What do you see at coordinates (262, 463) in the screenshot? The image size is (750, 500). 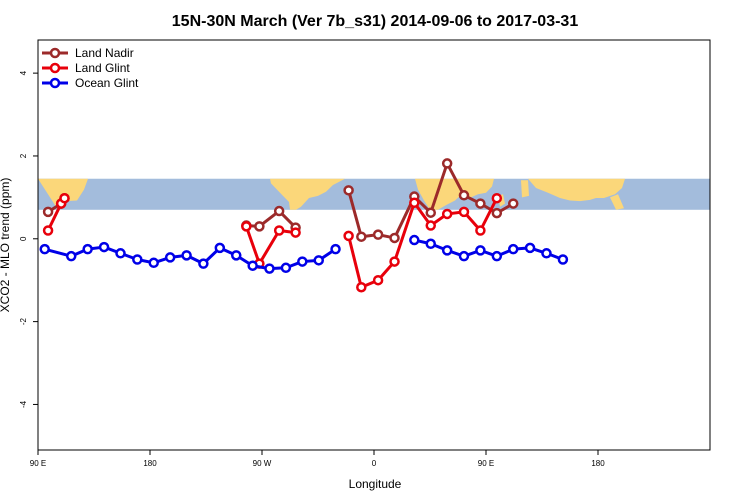 I see `x-tick-label: 90 W` at bounding box center [262, 463].